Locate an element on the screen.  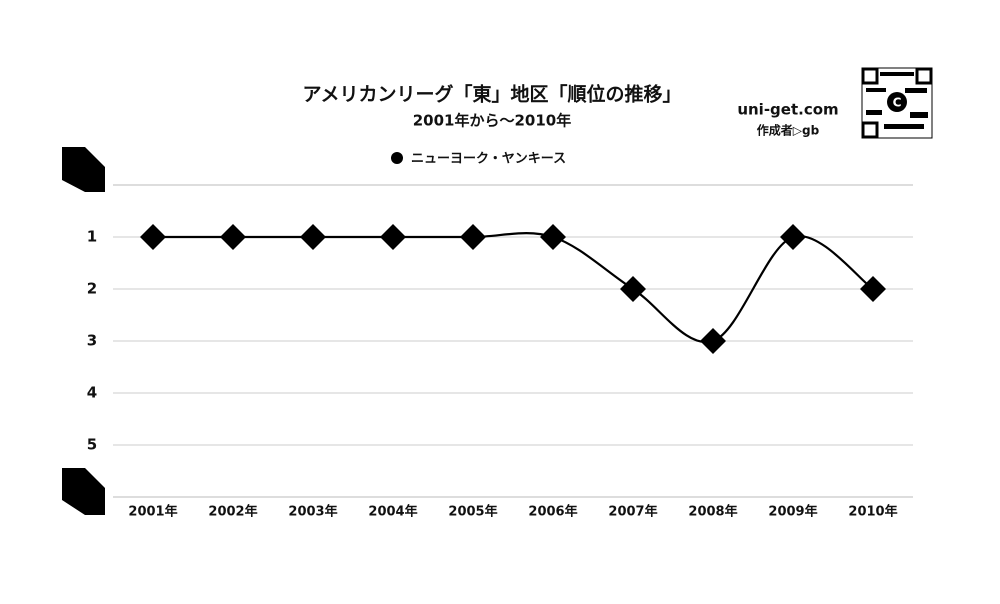
x-tick-label: 2008年 is located at coordinates (712, 512).